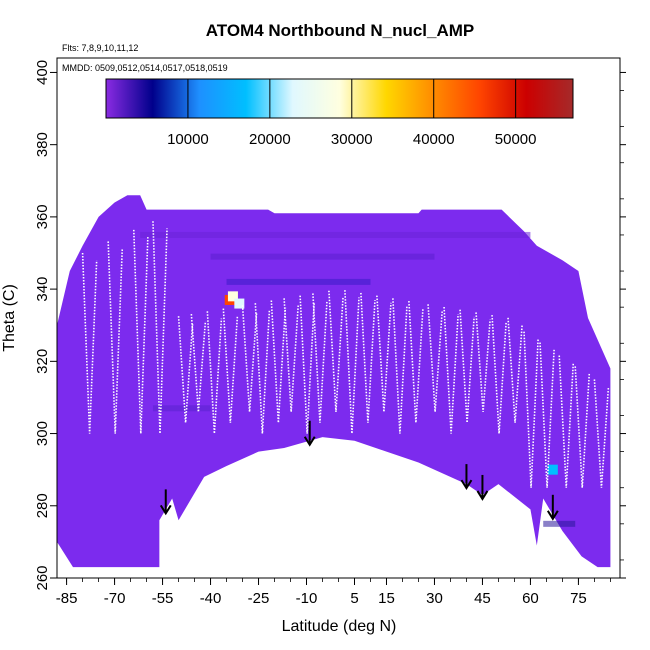 This screenshot has width=650, height=650. I want to click on x-tick-label: -55, so click(163, 598).